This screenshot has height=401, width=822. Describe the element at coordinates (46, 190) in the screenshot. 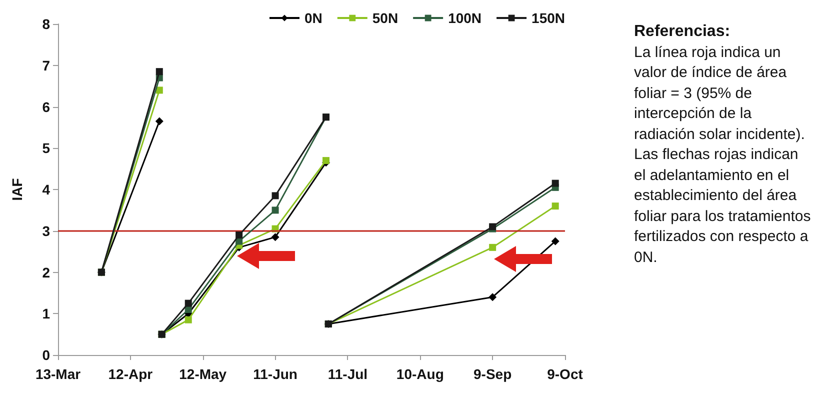

I see `y-tick-label: 4` at that location.